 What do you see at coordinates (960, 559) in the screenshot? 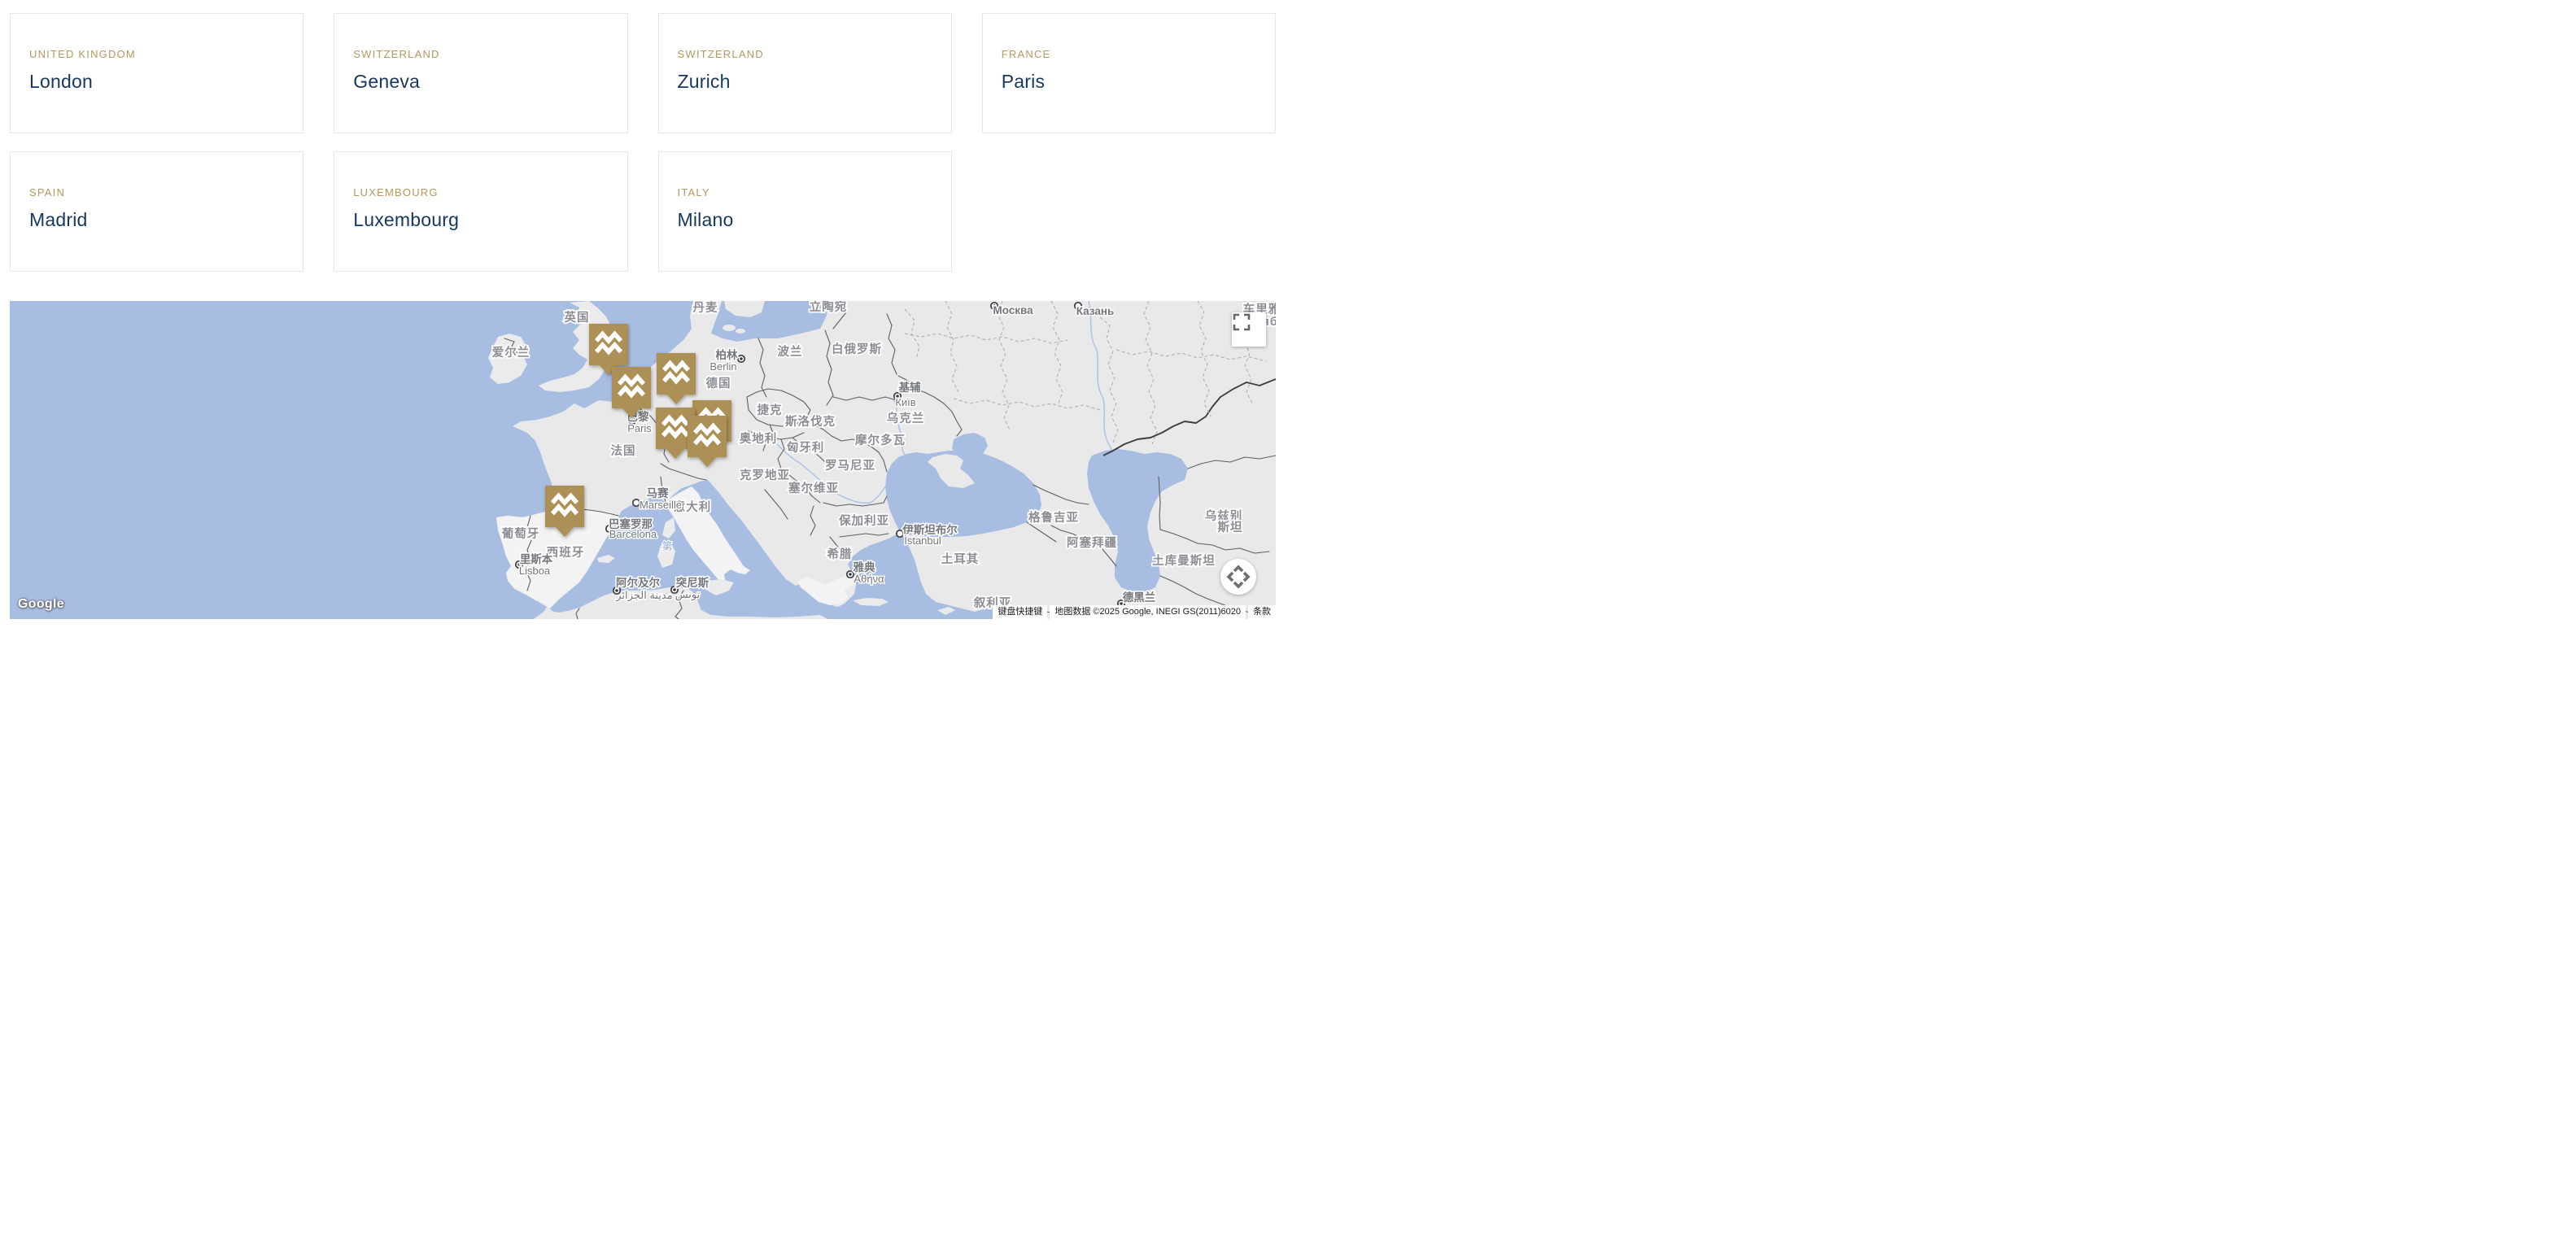
I see `map-label: 土耳其` at bounding box center [960, 559].